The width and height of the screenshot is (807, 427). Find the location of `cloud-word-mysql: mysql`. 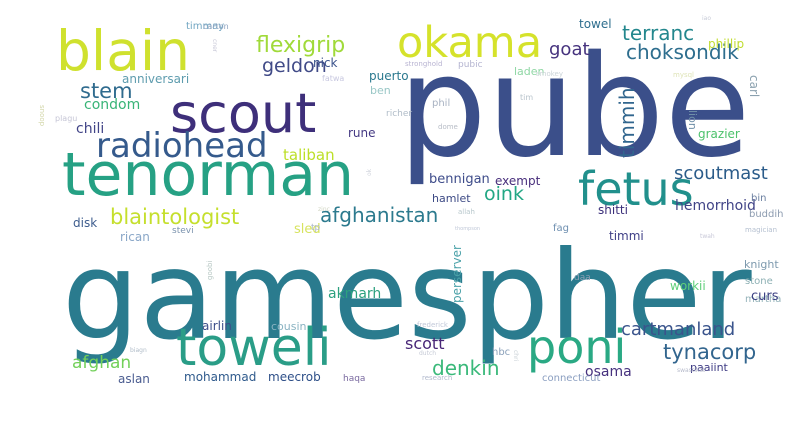

cloud-word-mysql: mysql is located at coordinates (683, 75).